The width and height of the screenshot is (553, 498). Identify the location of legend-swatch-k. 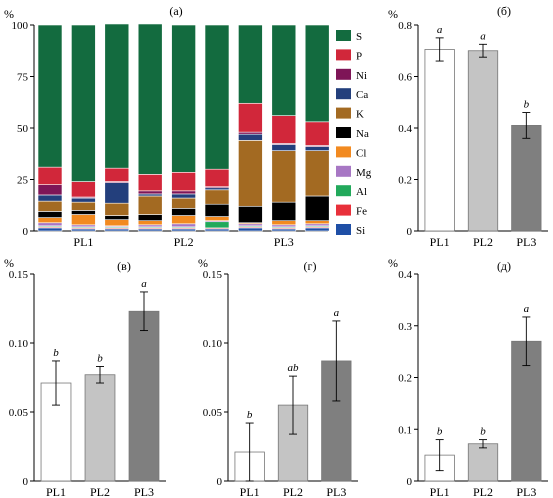
(343, 113).